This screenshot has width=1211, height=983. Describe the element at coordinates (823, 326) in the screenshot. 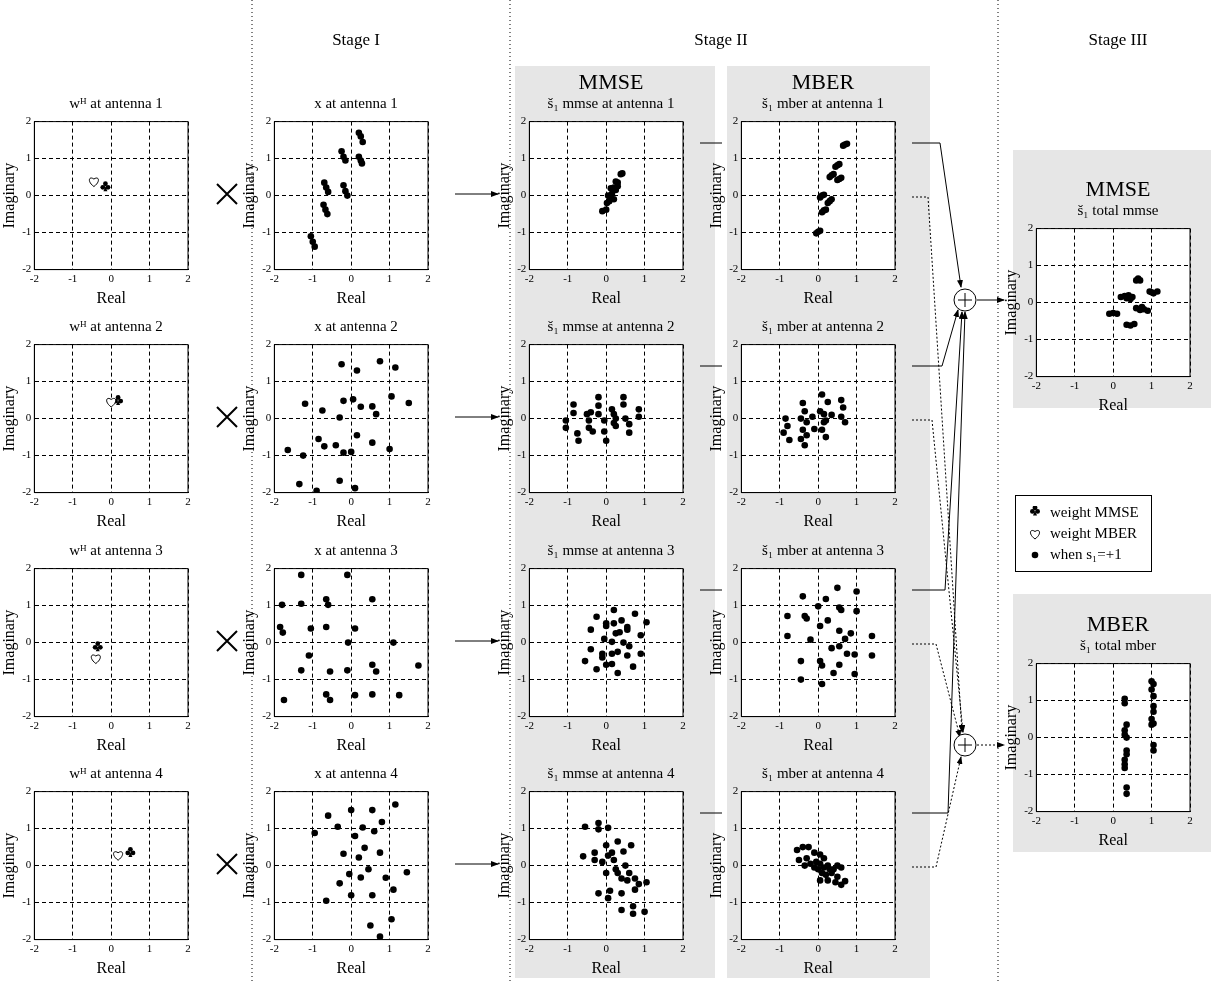

I see `chart-title: š₁ mber at antenna 2` at that location.